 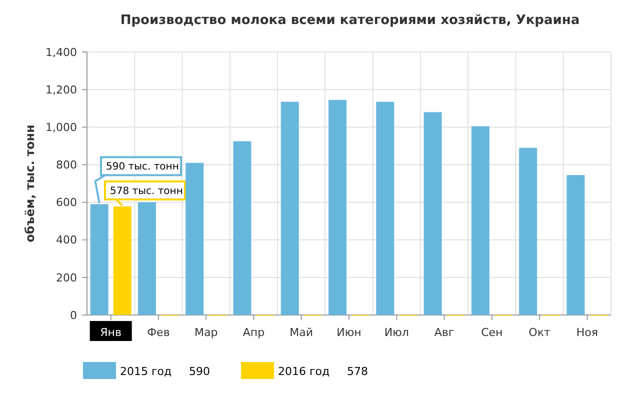 I want to click on x-tick-label: Мар, so click(x=206, y=332).